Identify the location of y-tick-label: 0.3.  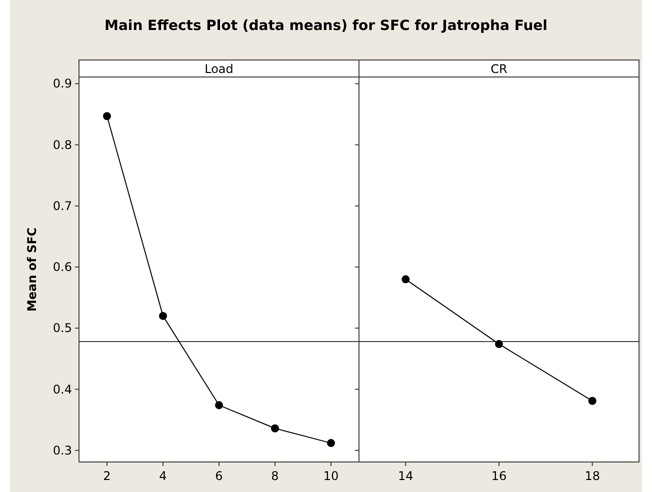
(62, 450).